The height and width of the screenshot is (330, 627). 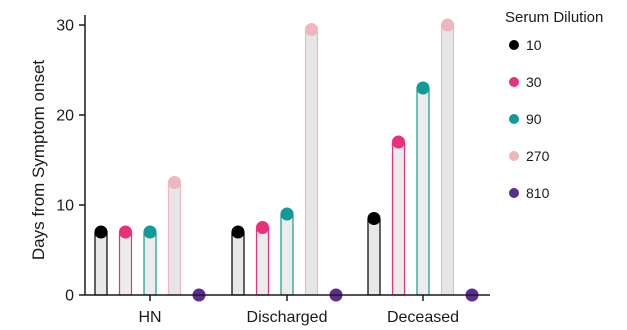 What do you see at coordinates (554, 17) in the screenshot?
I see `legend-title: Serum Dilution` at bounding box center [554, 17].